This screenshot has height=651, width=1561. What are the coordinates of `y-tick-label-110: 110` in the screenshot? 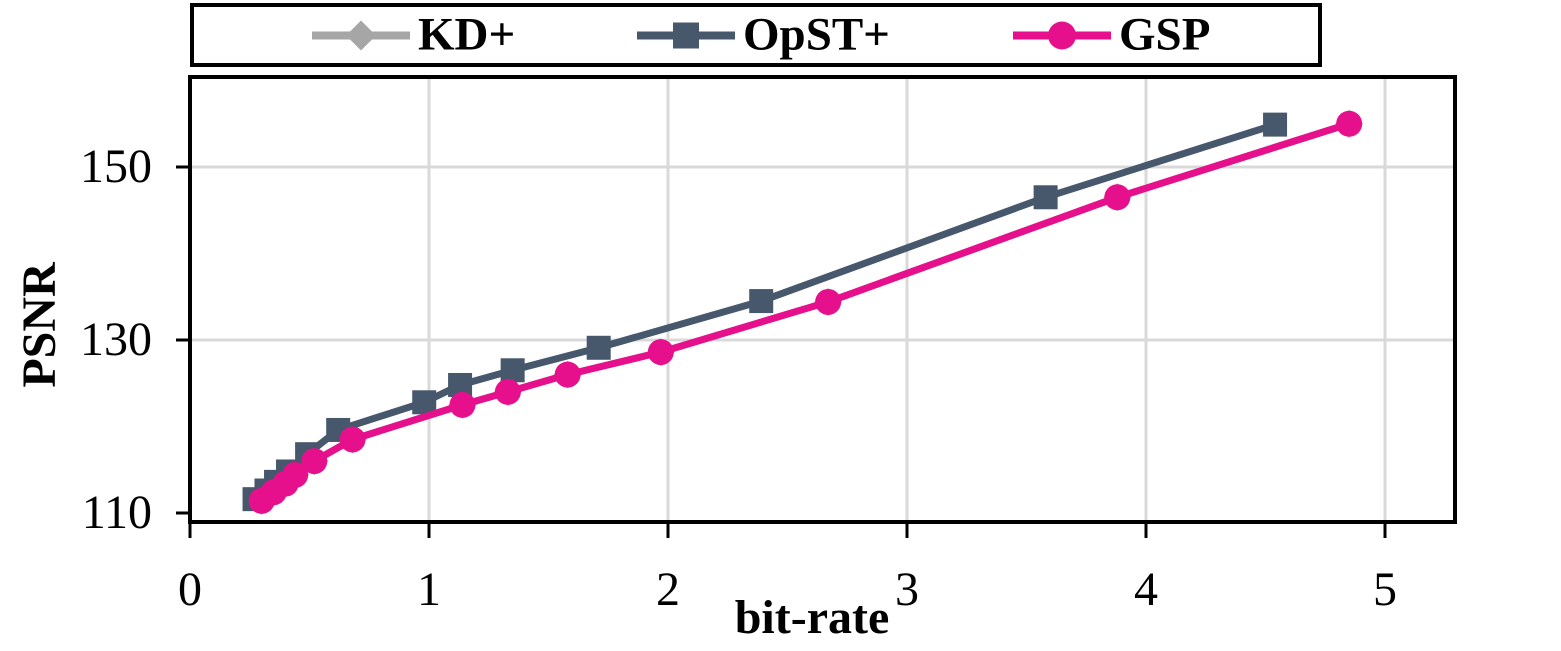 It's located at (116, 512).